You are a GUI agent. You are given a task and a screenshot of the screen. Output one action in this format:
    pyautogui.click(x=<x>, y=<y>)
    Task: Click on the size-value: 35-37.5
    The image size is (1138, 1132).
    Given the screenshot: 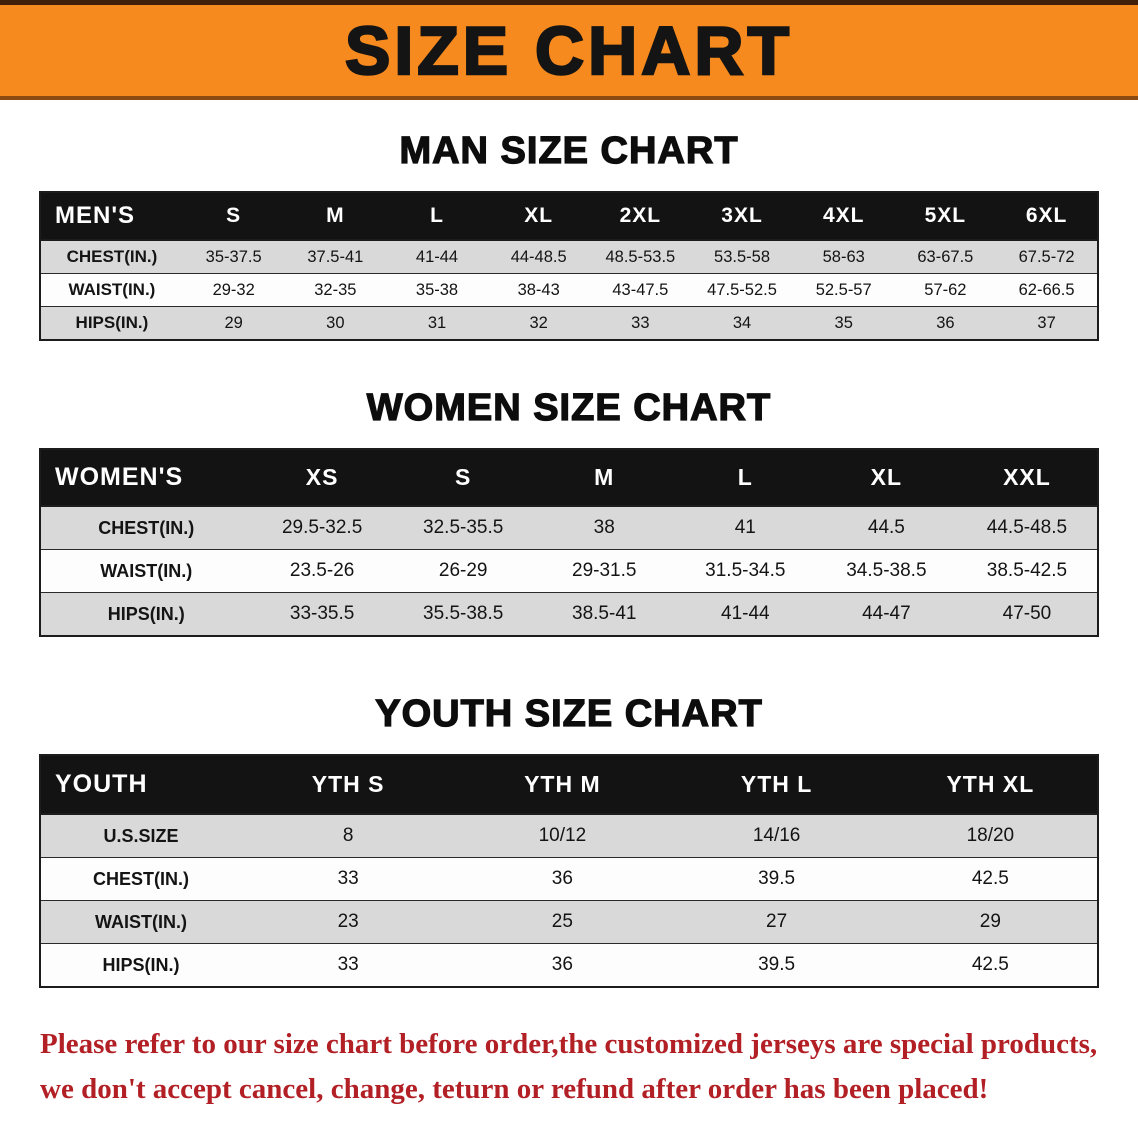 What is the action you would take?
    pyautogui.click(x=233, y=257)
    